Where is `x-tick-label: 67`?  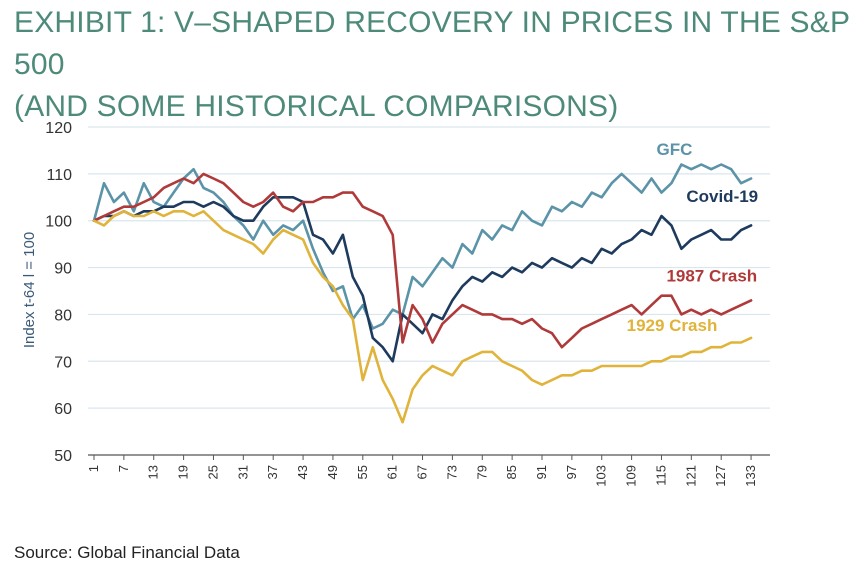 x-tick-label: 67 is located at coordinates (422, 472).